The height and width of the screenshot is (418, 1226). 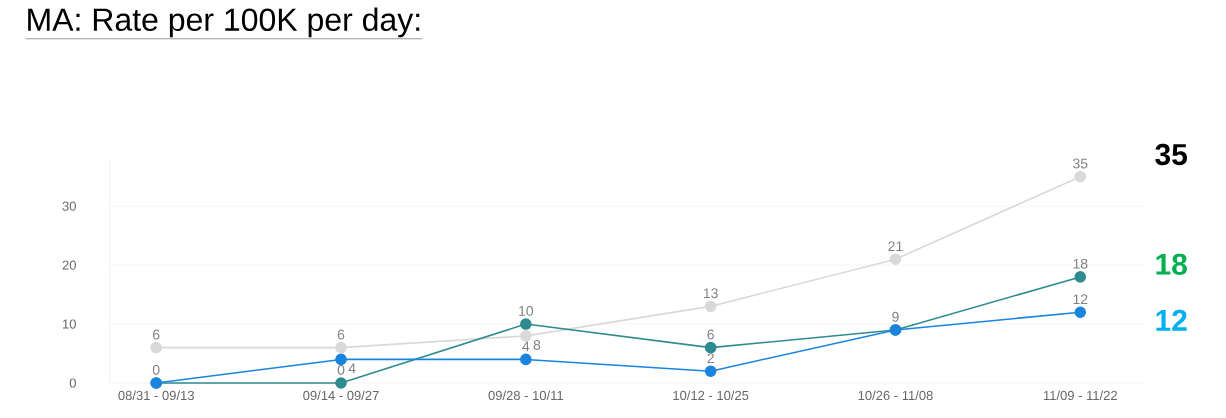 I want to click on data-label: 8, so click(x=537, y=345).